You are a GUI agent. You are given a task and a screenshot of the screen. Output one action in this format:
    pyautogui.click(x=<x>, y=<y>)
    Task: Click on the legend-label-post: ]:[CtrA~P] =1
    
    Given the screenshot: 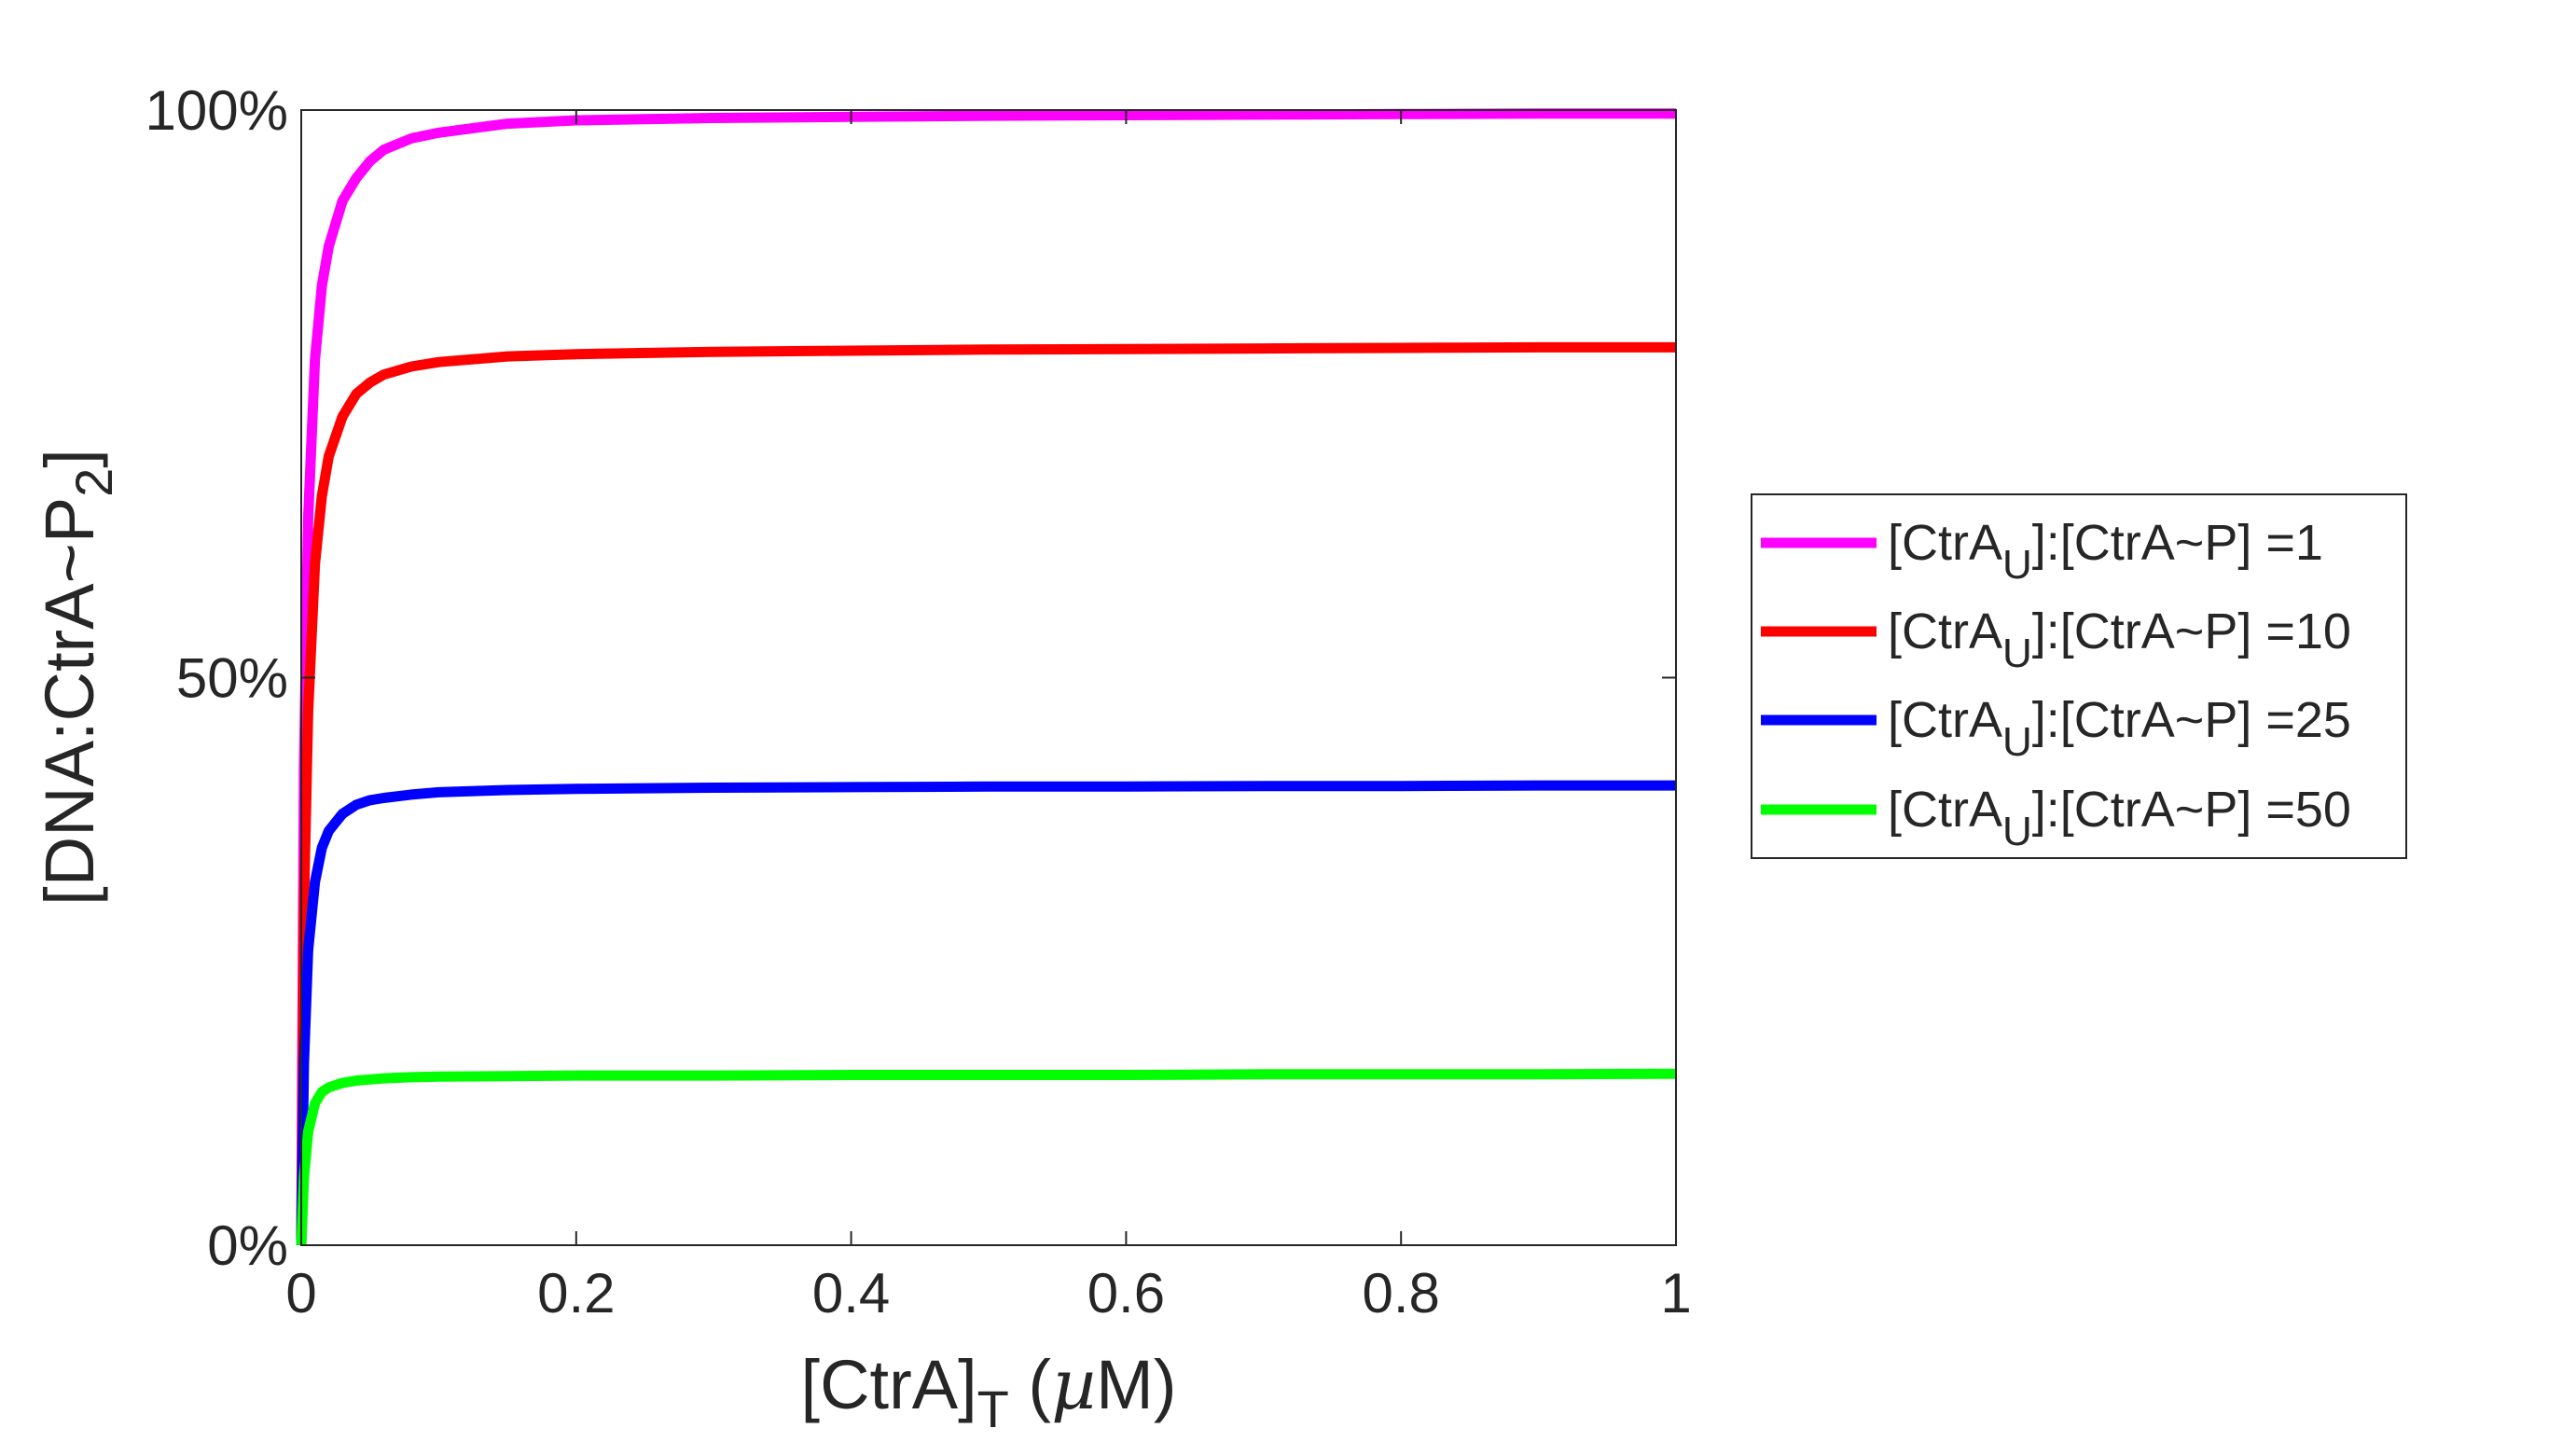 What is the action you would take?
    pyautogui.click(x=2177, y=543)
    